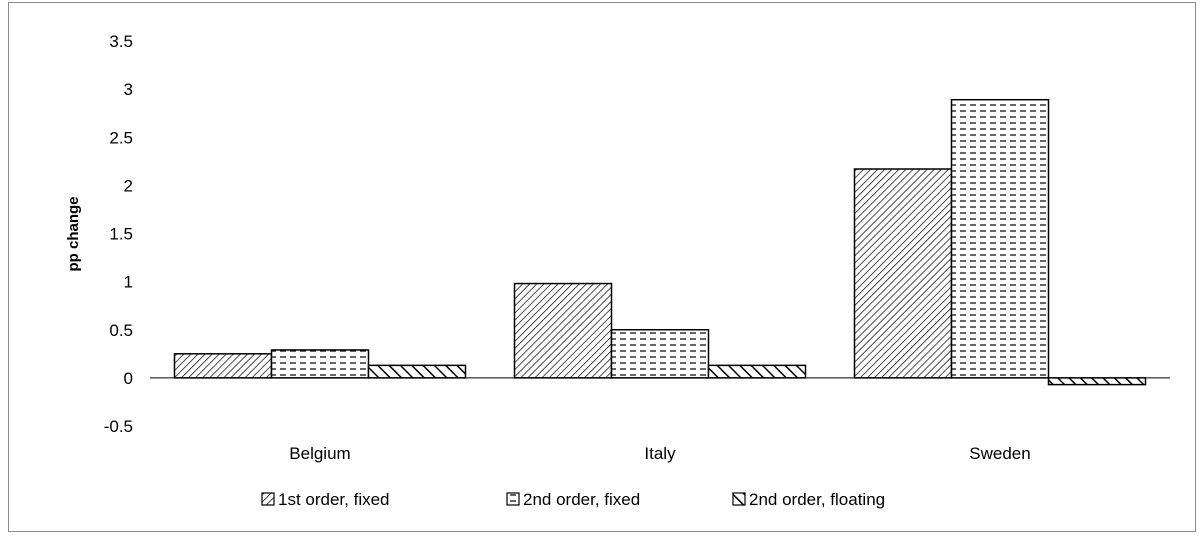  What do you see at coordinates (73, 233) in the screenshot?
I see `y-axis-title: pp change` at bounding box center [73, 233].